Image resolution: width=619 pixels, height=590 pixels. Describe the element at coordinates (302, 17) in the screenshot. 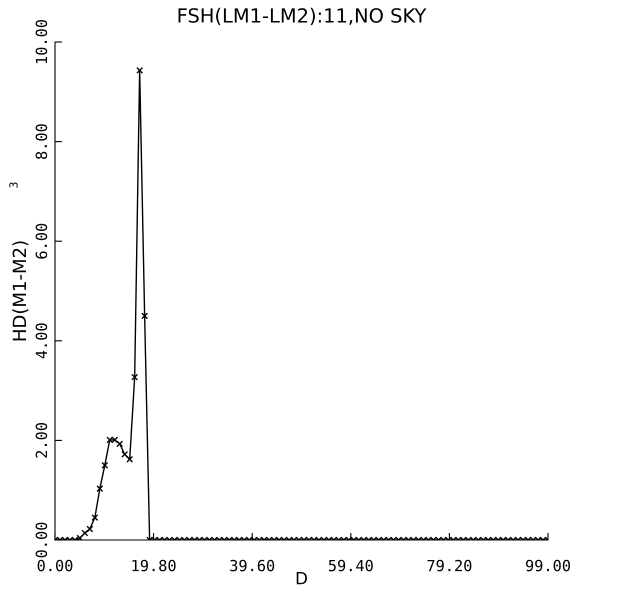

I see `chart-title: FSH(LM1-LM2):11,NO SKY` at that location.